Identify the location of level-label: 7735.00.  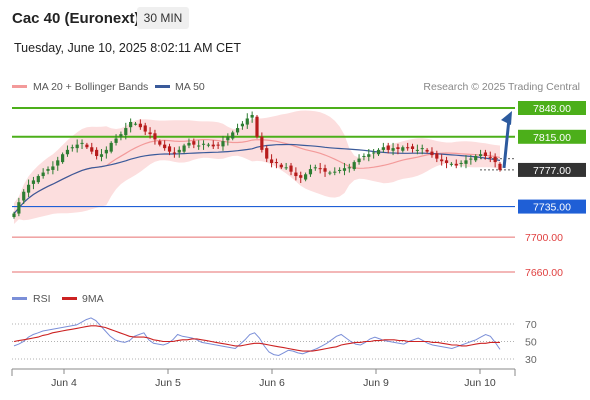
(552, 208).